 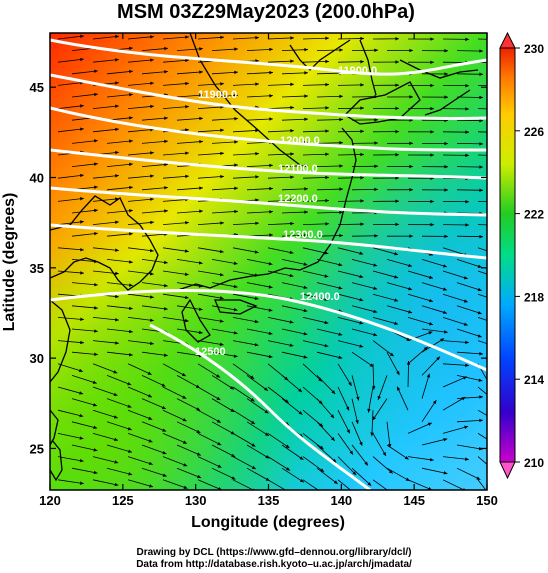 I want to click on y-tick-label: 30, so click(x=37, y=358).